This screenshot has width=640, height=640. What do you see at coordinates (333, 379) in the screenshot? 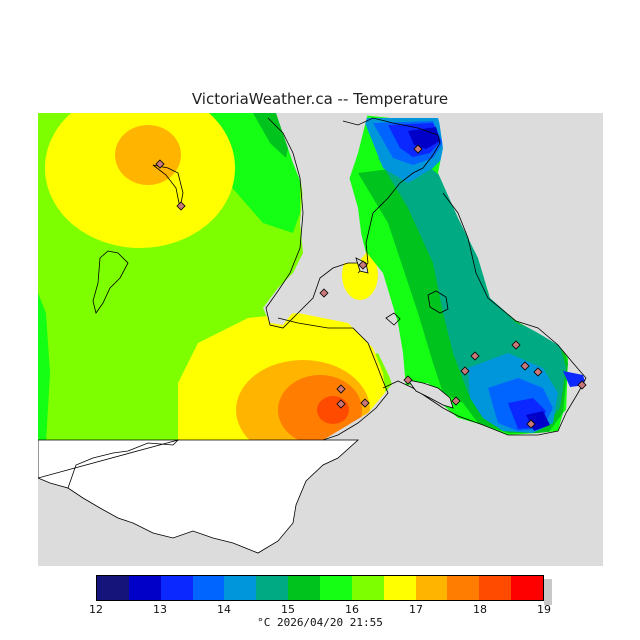
I see `coastline-south` at bounding box center [333, 379].